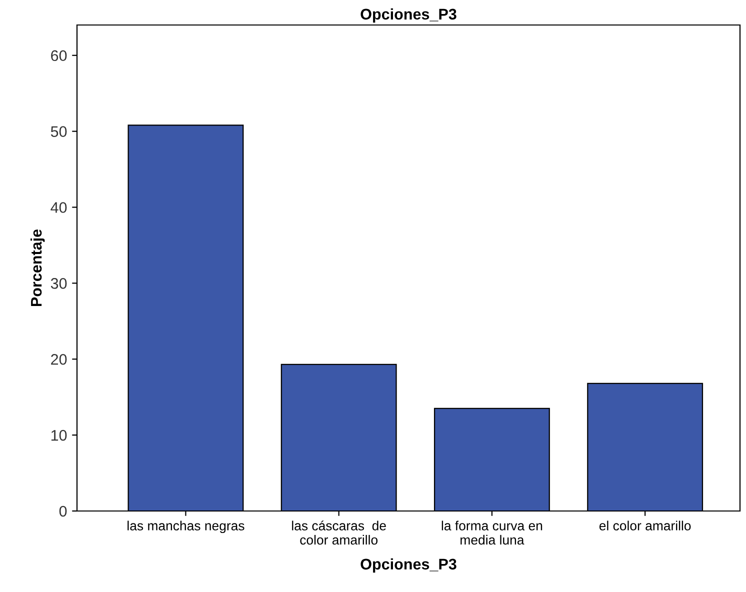 This screenshot has width=746, height=592. I want to click on x-tick-label: las cáscaras de color amarillo, so click(339, 532).